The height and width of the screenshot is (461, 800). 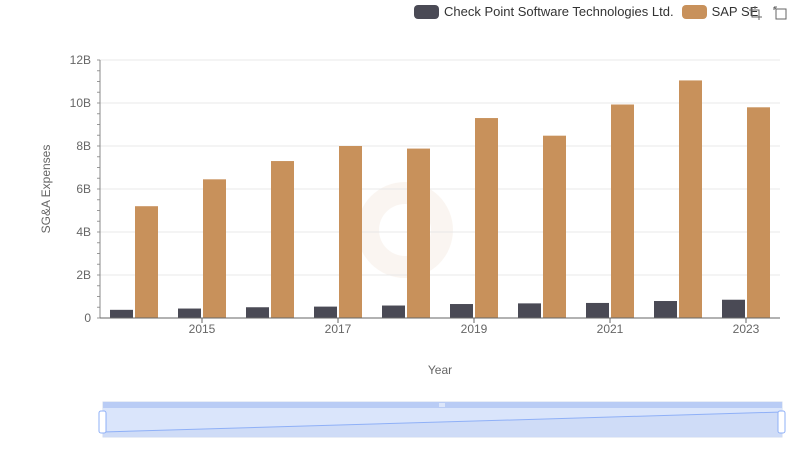 I want to click on bar-sap-2020, so click(x=554, y=226).